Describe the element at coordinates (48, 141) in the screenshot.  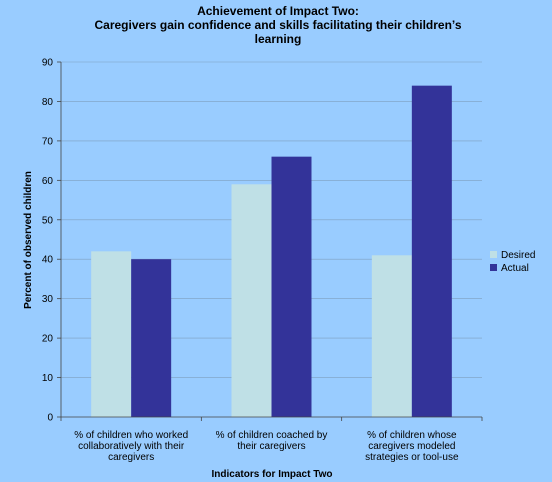
I see `y-tick-label: 70` at that location.